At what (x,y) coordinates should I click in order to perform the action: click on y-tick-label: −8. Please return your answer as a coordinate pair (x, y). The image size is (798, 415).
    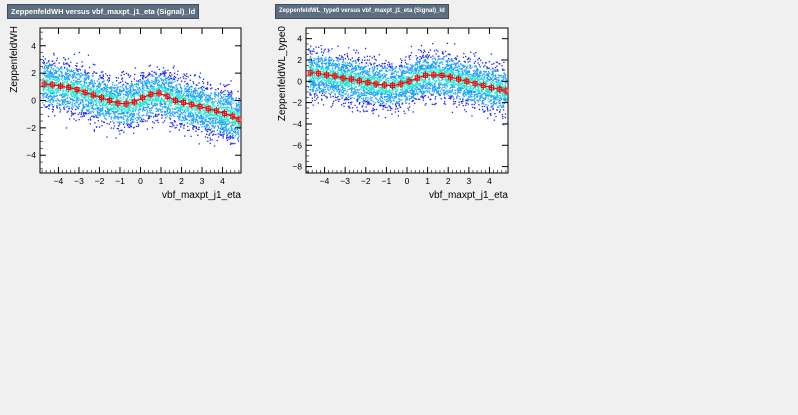
    Looking at the image, I should click on (297, 167).